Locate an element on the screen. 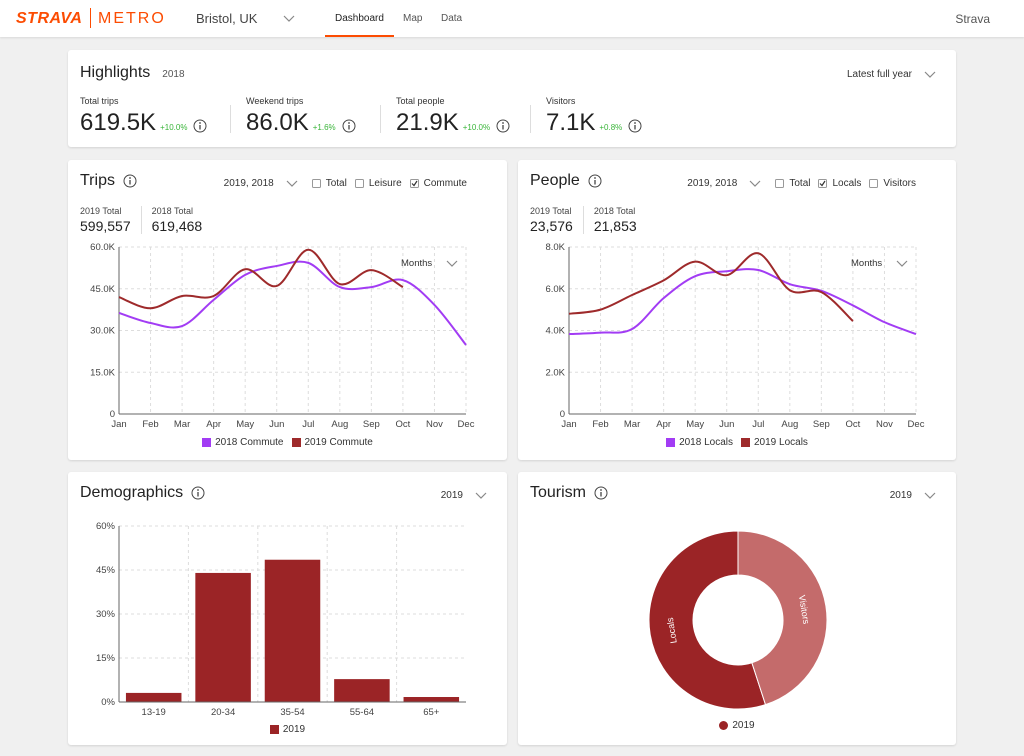 The width and height of the screenshot is (1024, 756). legend-item: 2019 Commute is located at coordinates (332, 442).